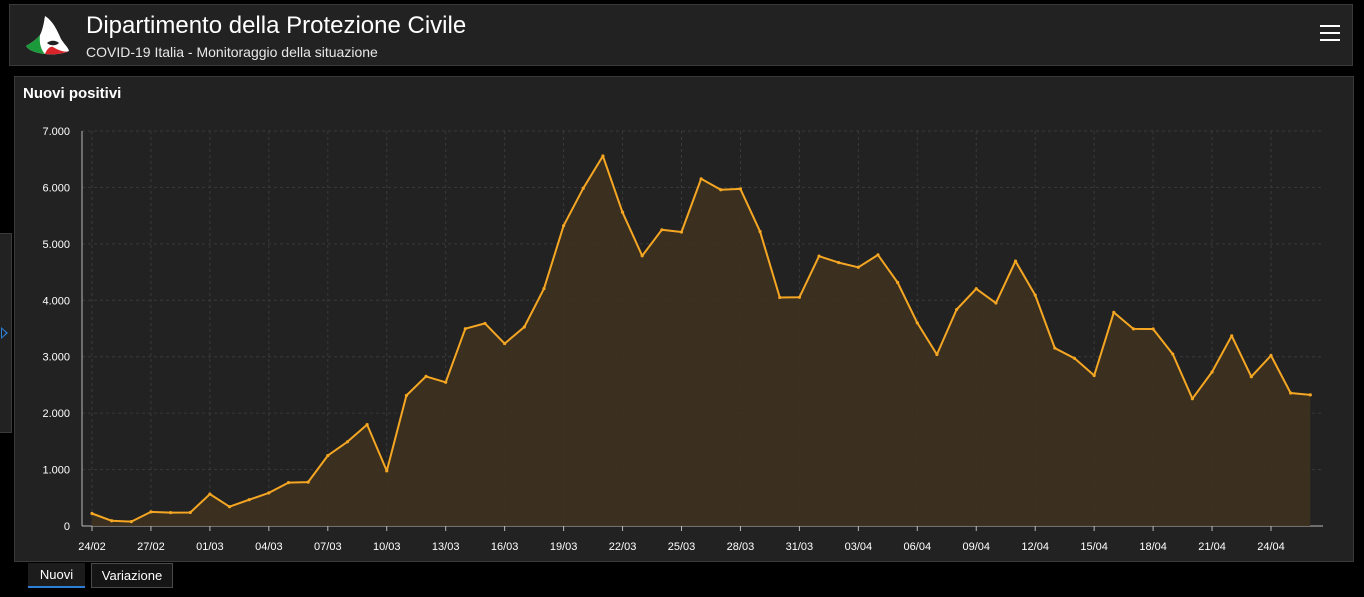 The width and height of the screenshot is (1364, 597). What do you see at coordinates (741, 547) in the screenshot?
I see `x-tick-label: 28/03` at bounding box center [741, 547].